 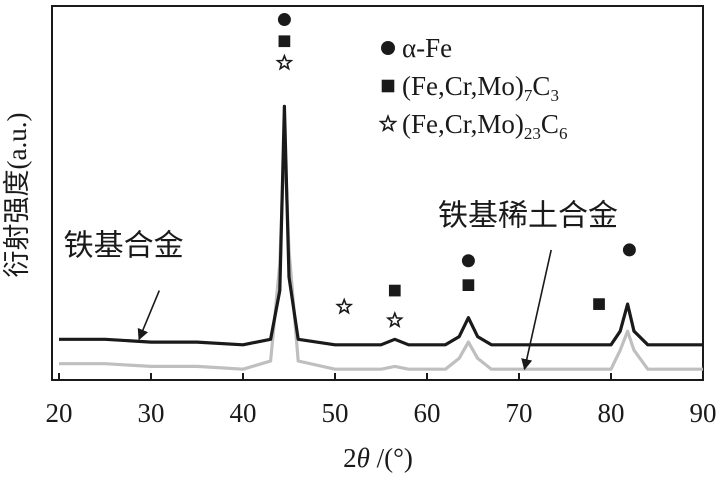 What do you see at coordinates (17, 195) in the screenshot?
I see `y-axis-label: 衍射强度(a.u.)` at bounding box center [17, 195].